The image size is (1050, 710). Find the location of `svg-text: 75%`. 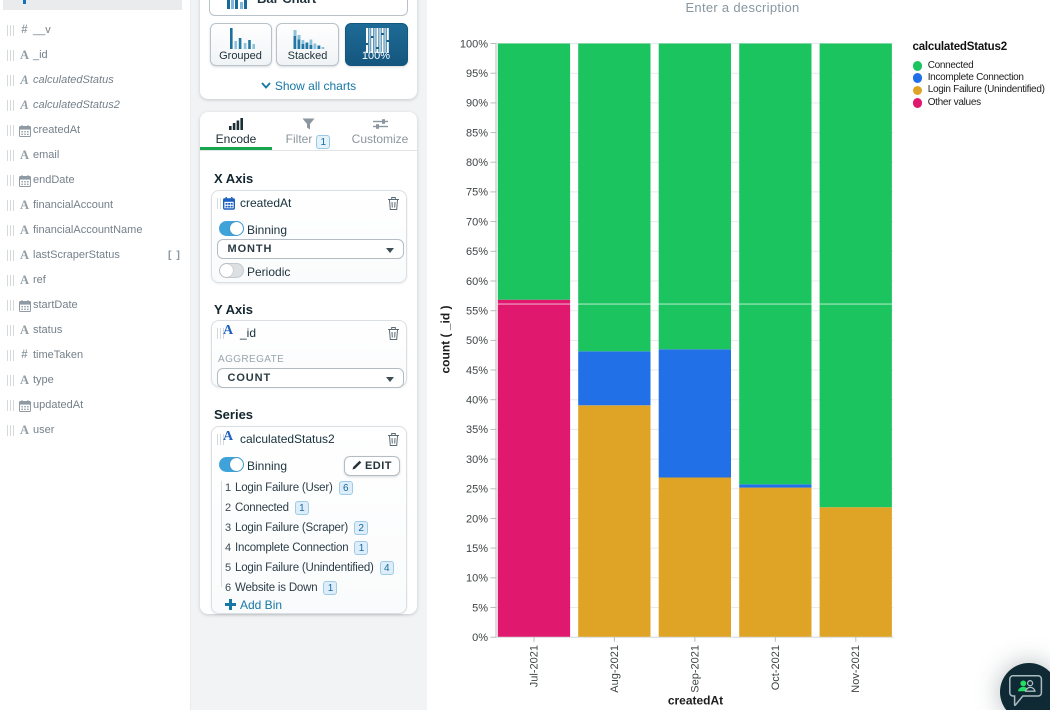

svg-text: 75% is located at coordinates (477, 193).